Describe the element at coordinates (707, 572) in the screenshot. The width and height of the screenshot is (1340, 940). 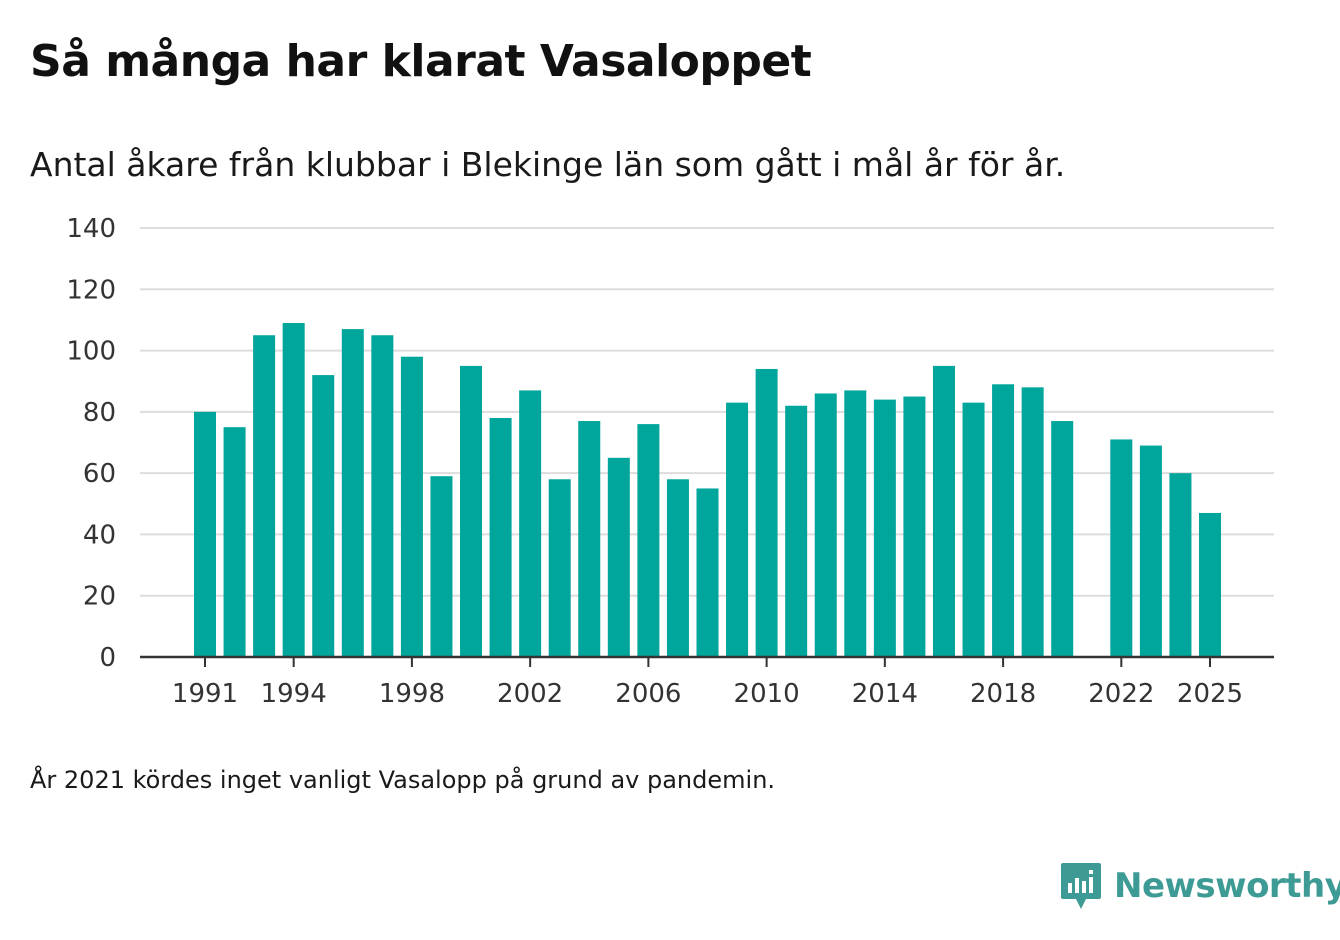
I see `bar-2008` at that location.